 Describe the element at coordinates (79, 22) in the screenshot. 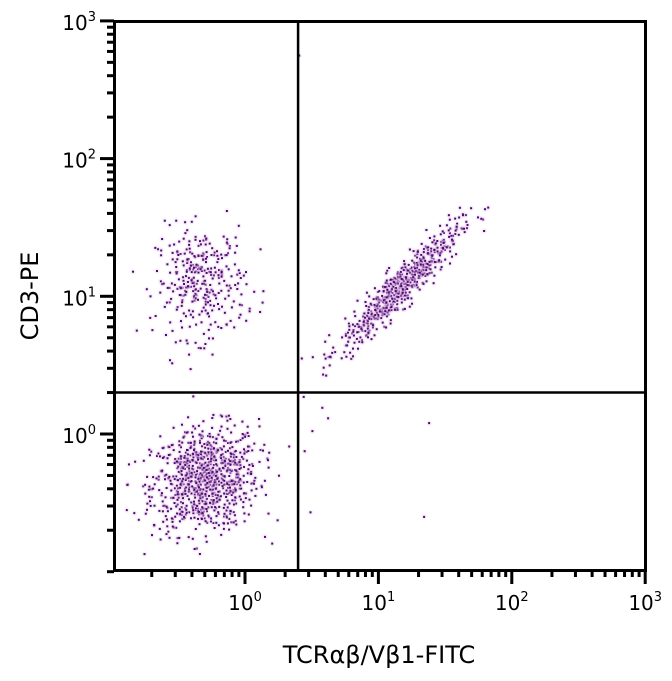

I see `y-tick-label: 103` at that location.